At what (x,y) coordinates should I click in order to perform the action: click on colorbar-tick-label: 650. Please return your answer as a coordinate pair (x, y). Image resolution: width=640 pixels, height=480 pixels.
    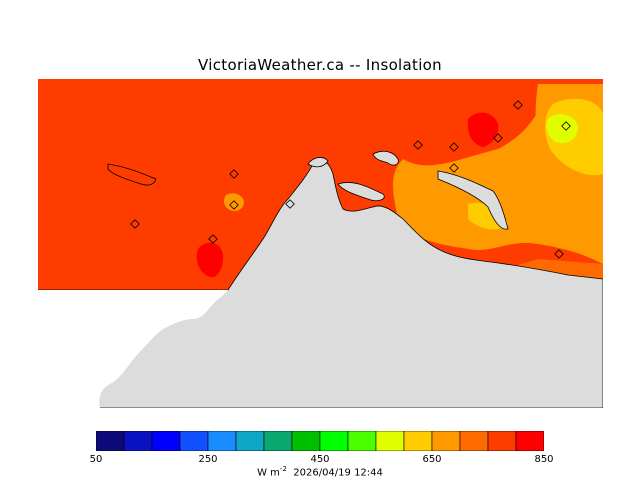
    Looking at the image, I should click on (432, 459).